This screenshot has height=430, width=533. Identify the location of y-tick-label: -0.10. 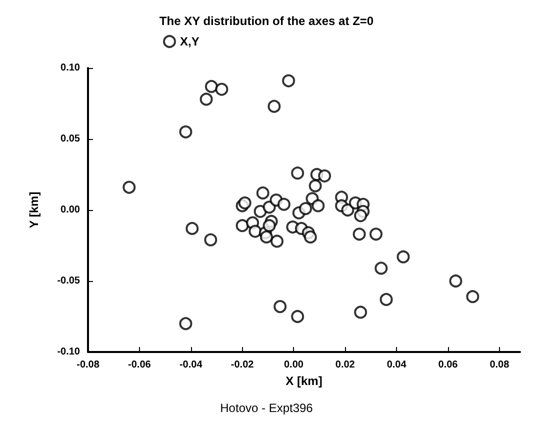
(68, 352).